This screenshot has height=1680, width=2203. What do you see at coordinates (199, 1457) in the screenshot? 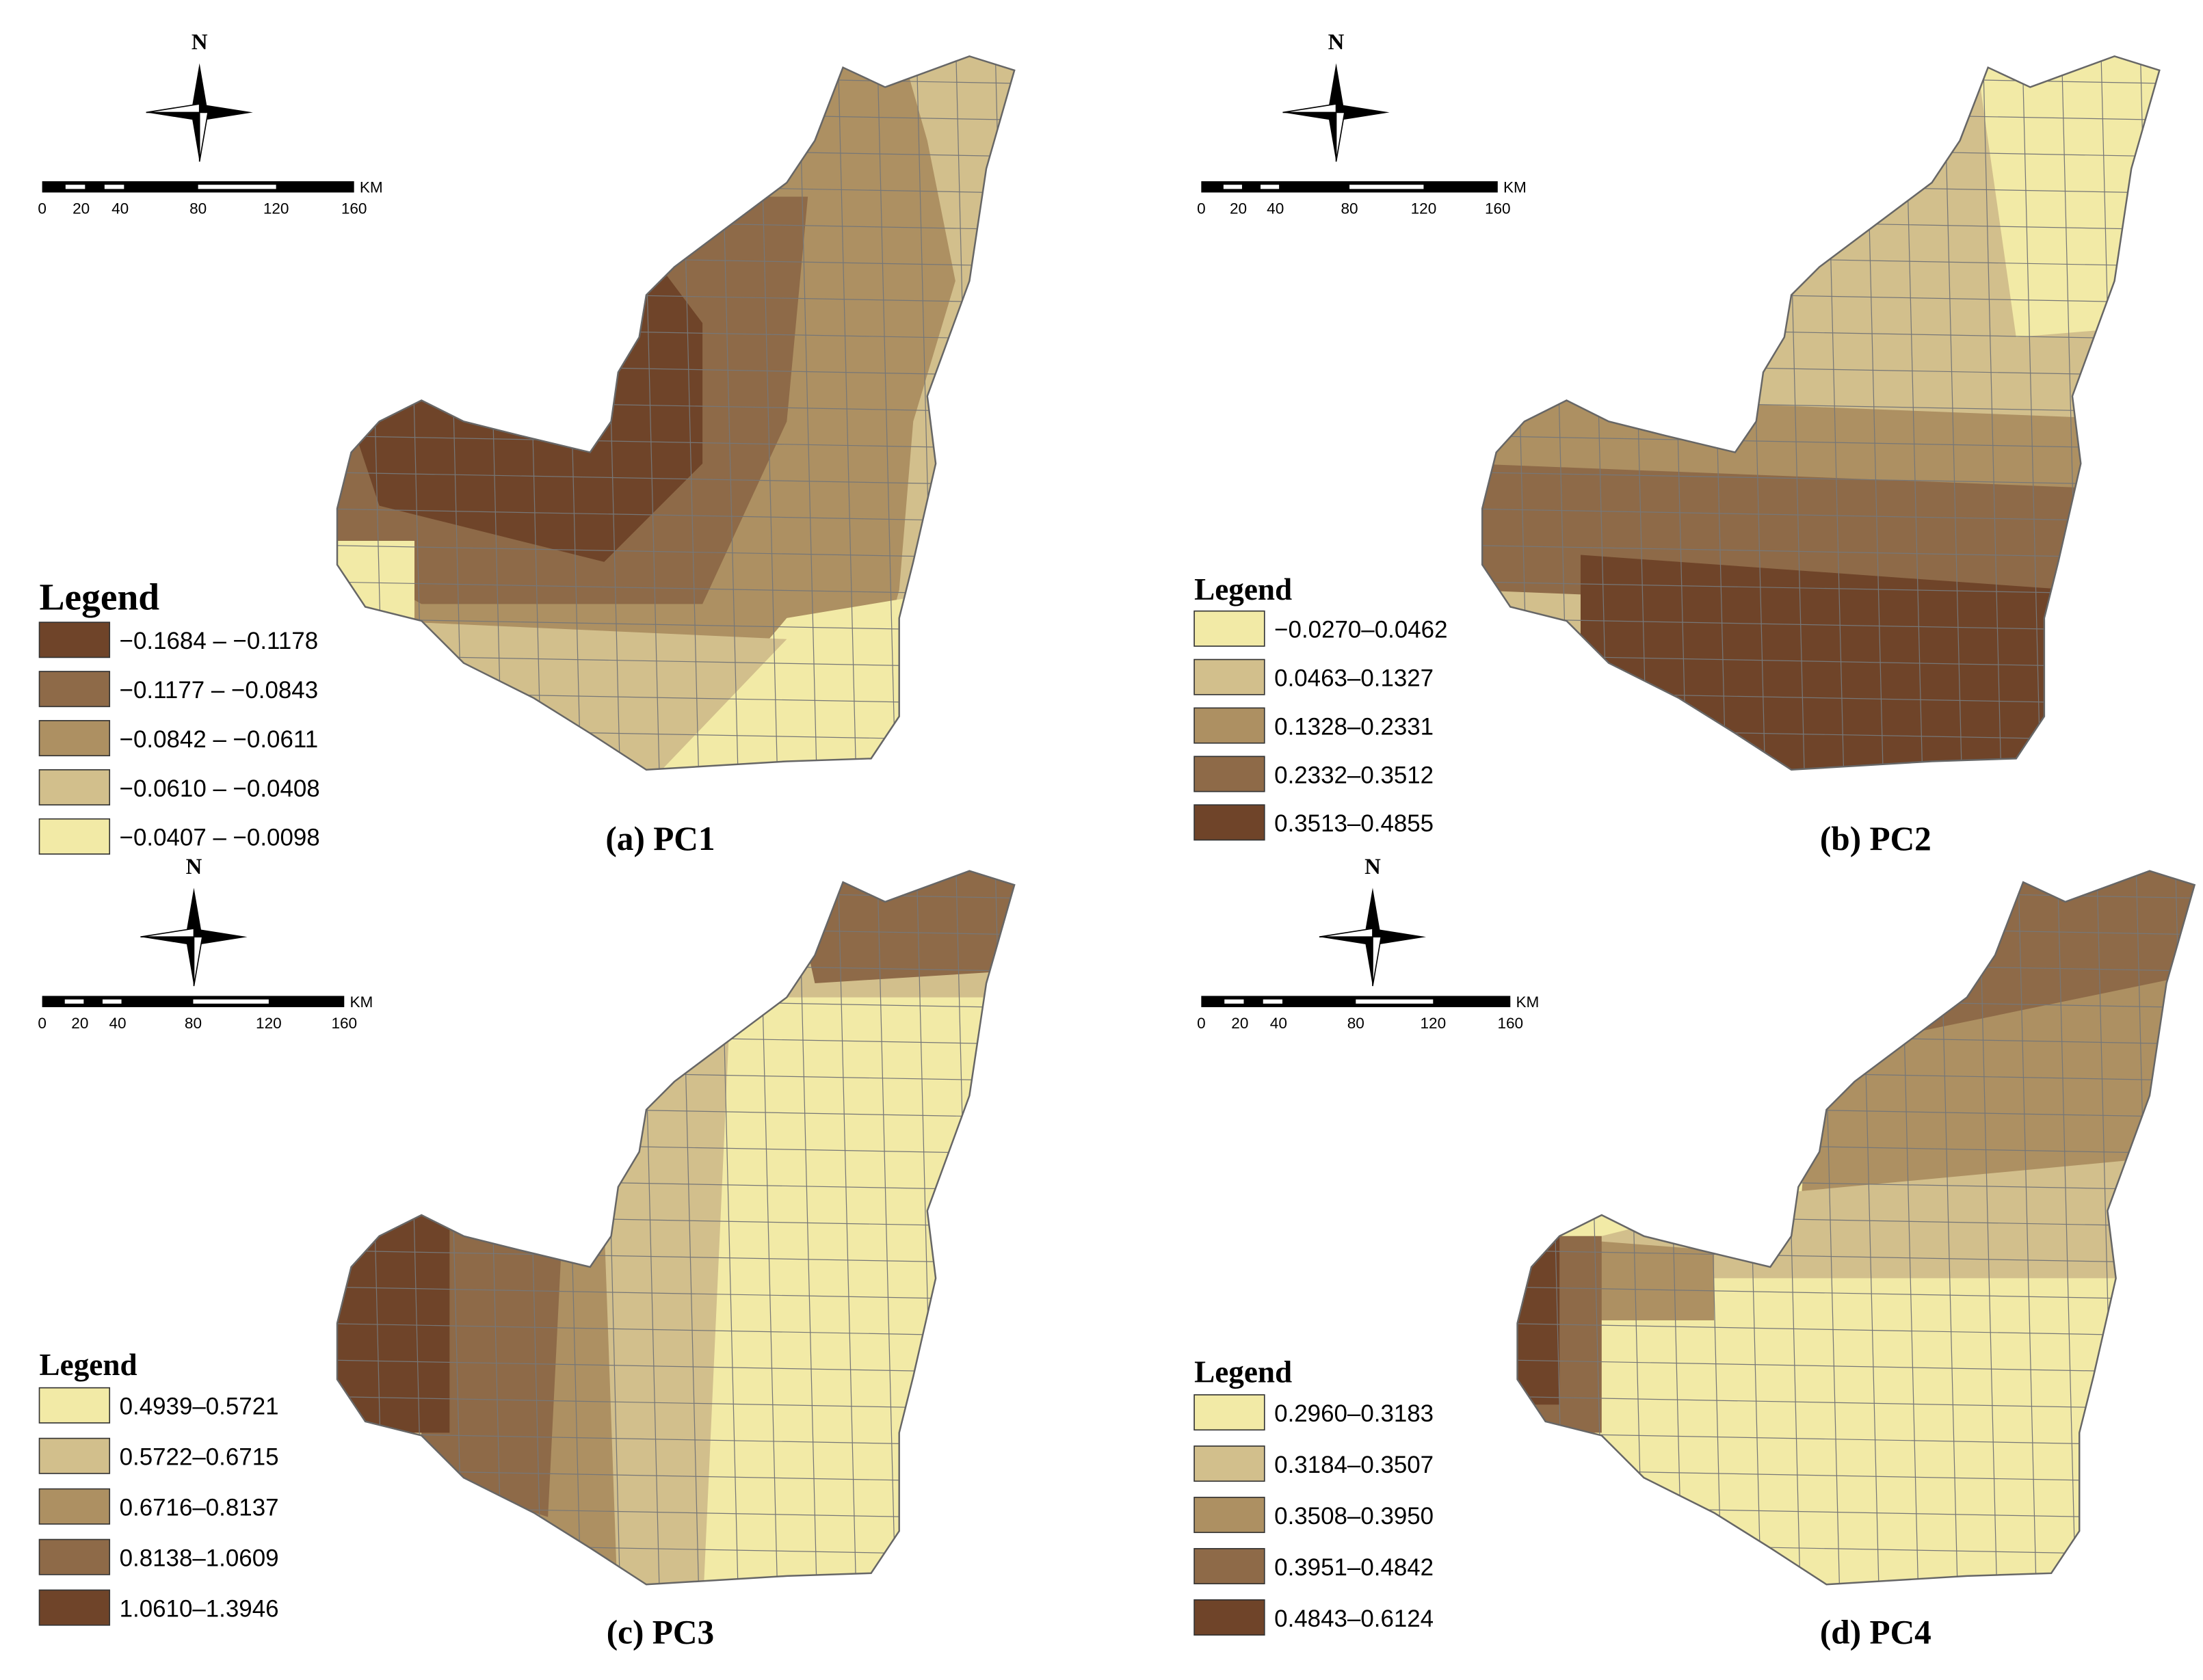
I see `legend-label: 0.5722–0.6715` at bounding box center [199, 1457].